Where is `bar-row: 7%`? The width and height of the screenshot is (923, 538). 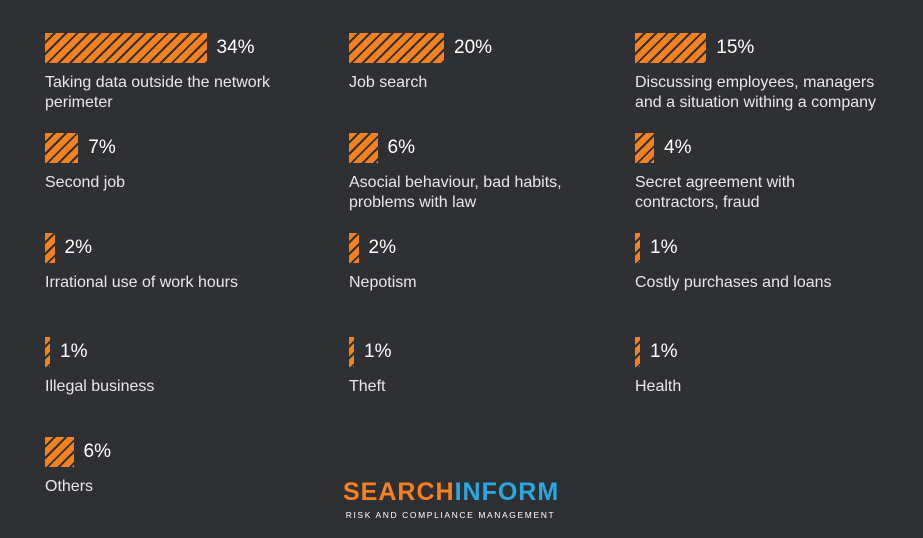 bar-row: 7% is located at coordinates (80, 148).